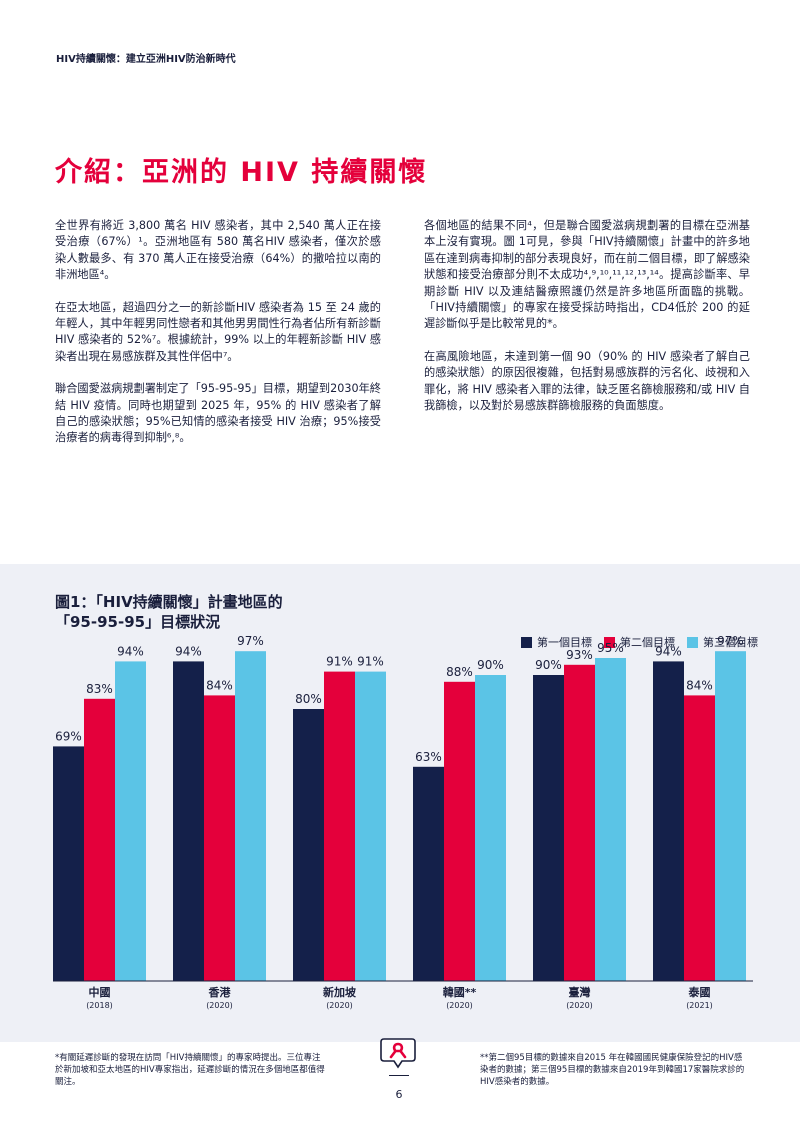  Describe the element at coordinates (399, 1075) in the screenshot. I see `page-rule` at that location.